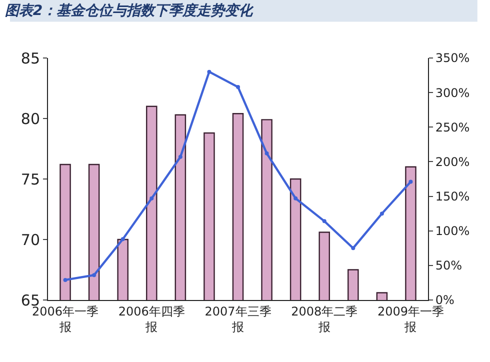 This screenshot has height=362, width=490. What do you see at coordinates (129, 11) in the screenshot?
I see `chart-title: 图表2：基金仓位与指数下季度走势变化` at bounding box center [129, 11].